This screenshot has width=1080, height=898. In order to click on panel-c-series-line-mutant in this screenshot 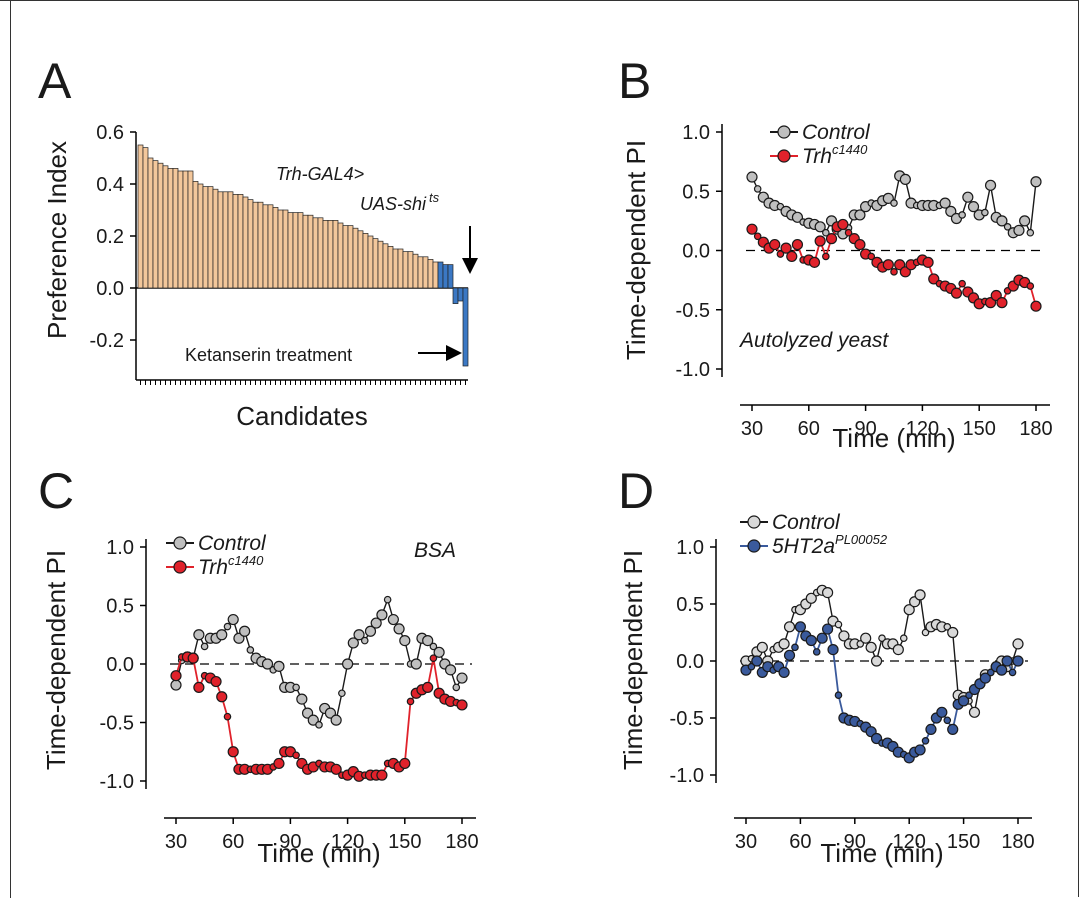, I will do `click(319, 717)`.